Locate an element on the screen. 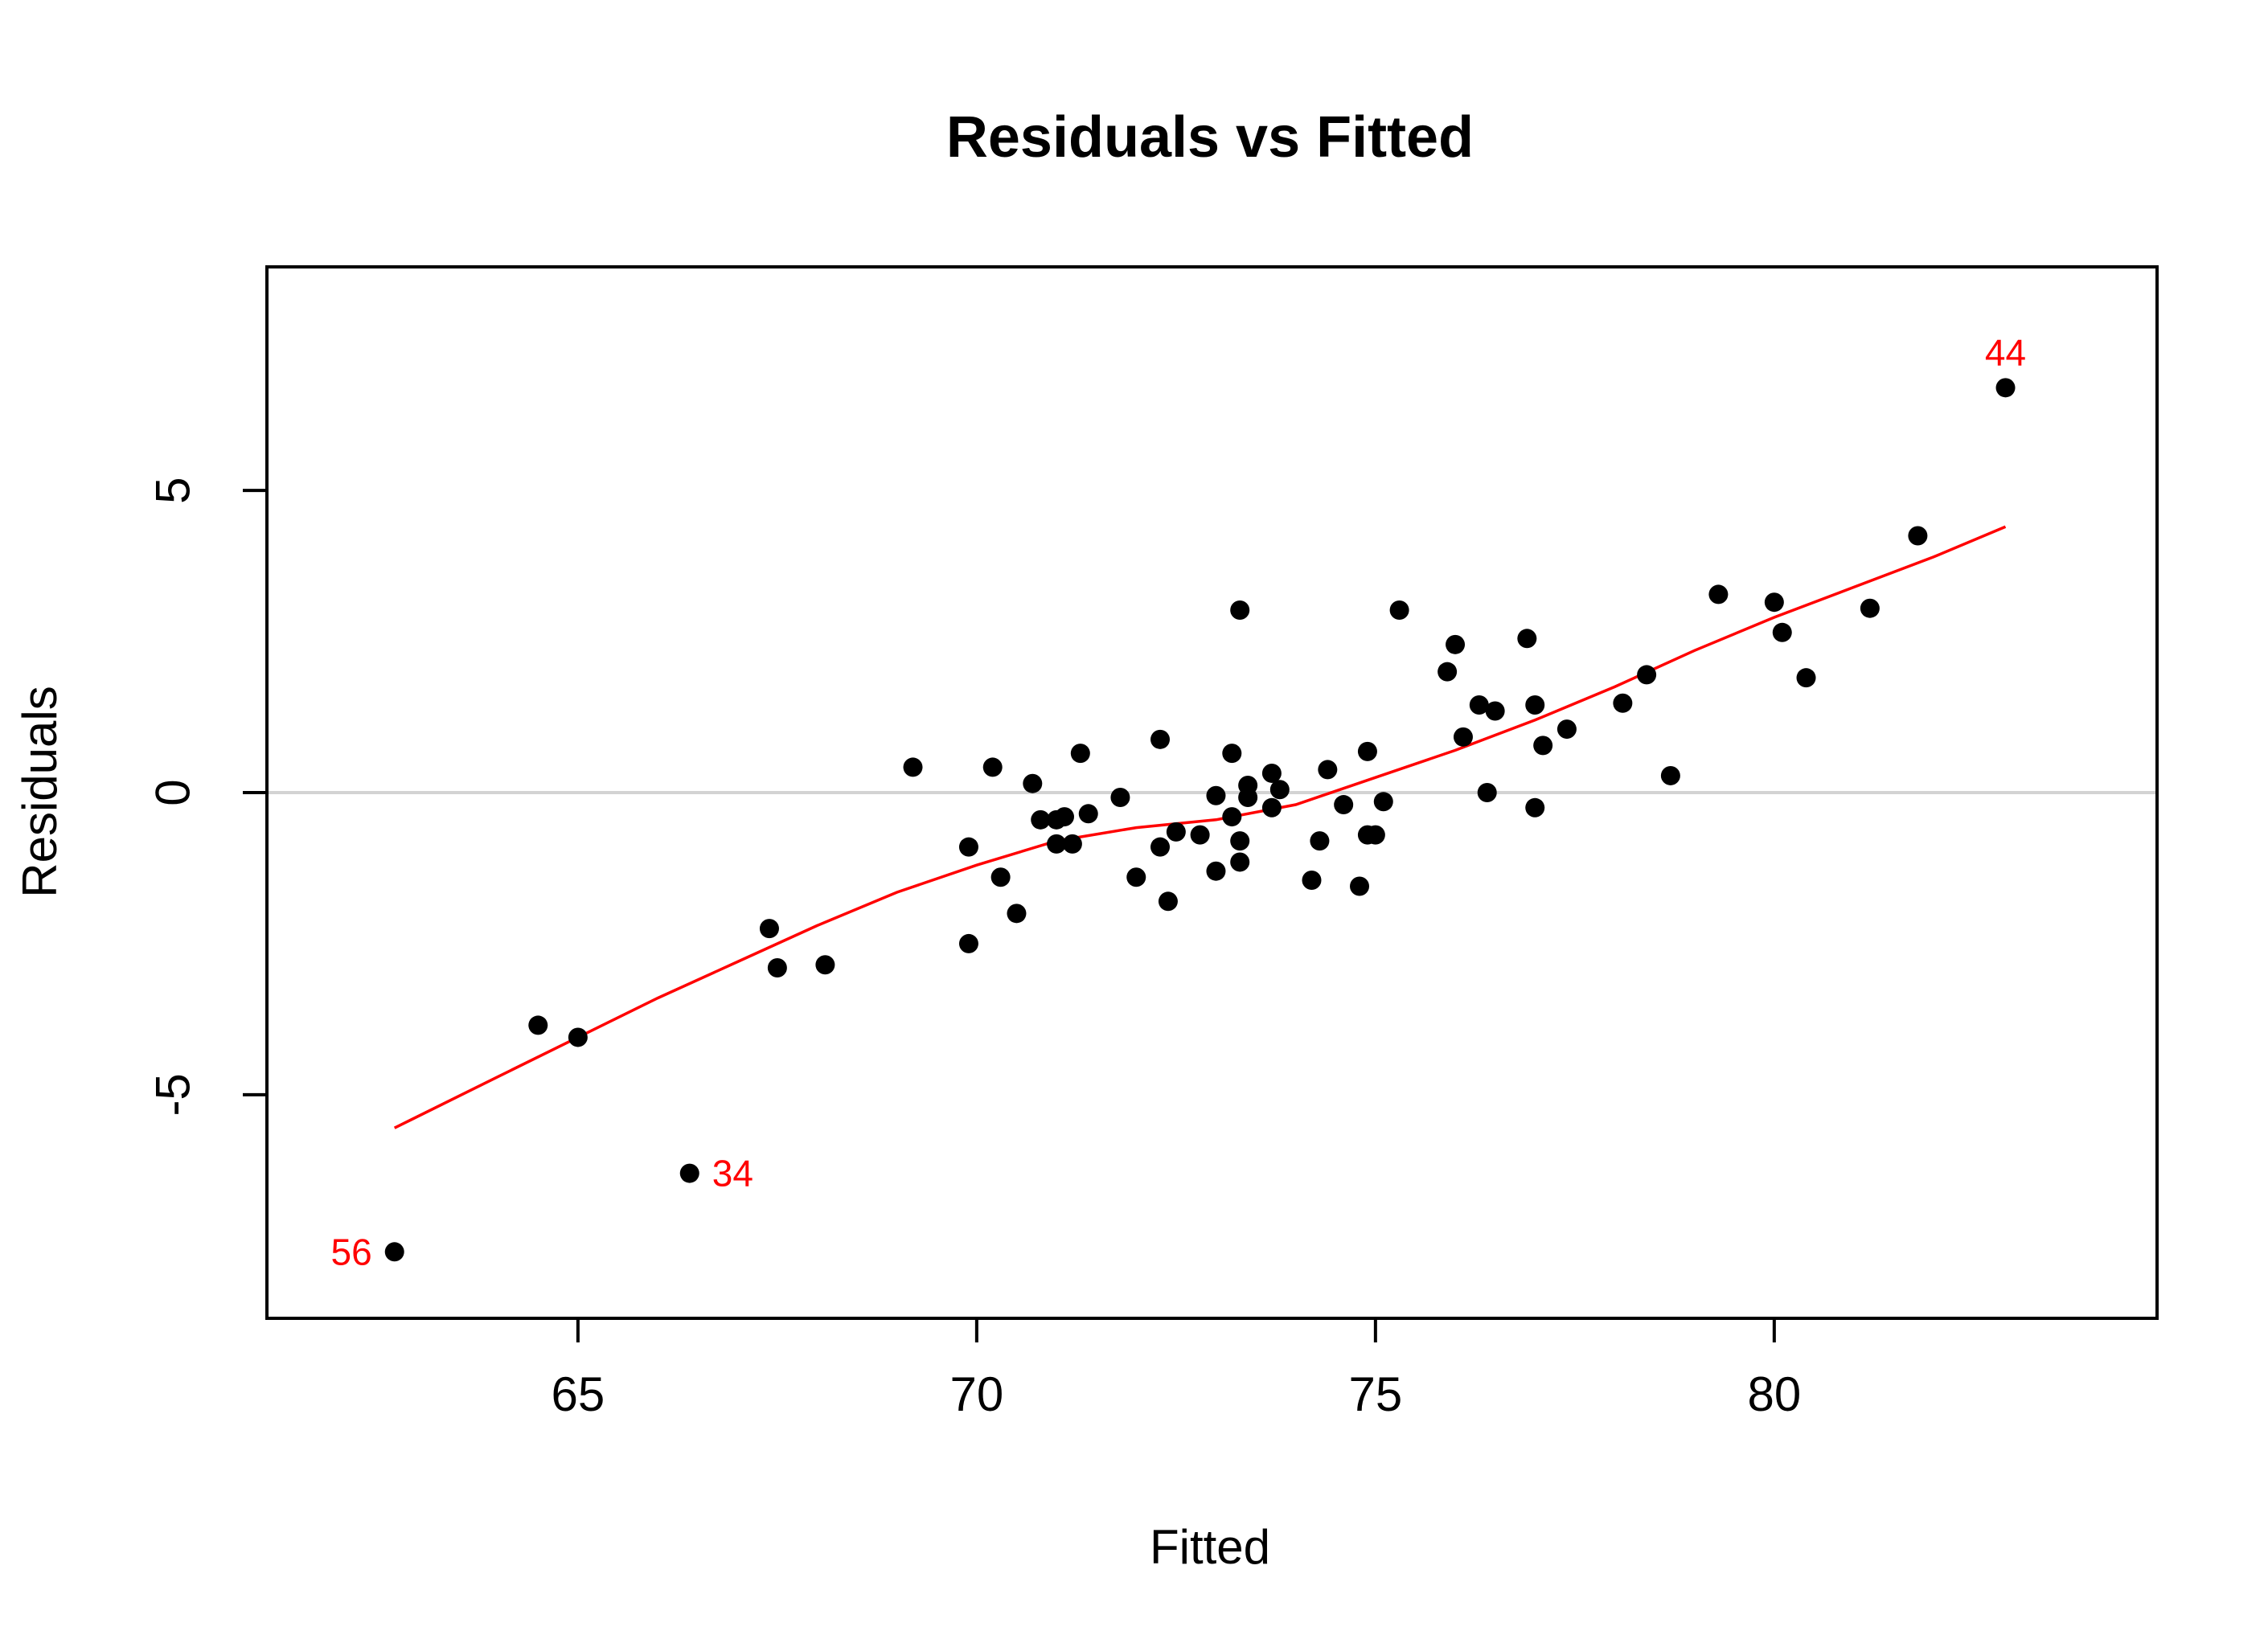 This screenshot has height=1631, width=2268. y-axis: -5 0 5 is located at coordinates (206, 797).